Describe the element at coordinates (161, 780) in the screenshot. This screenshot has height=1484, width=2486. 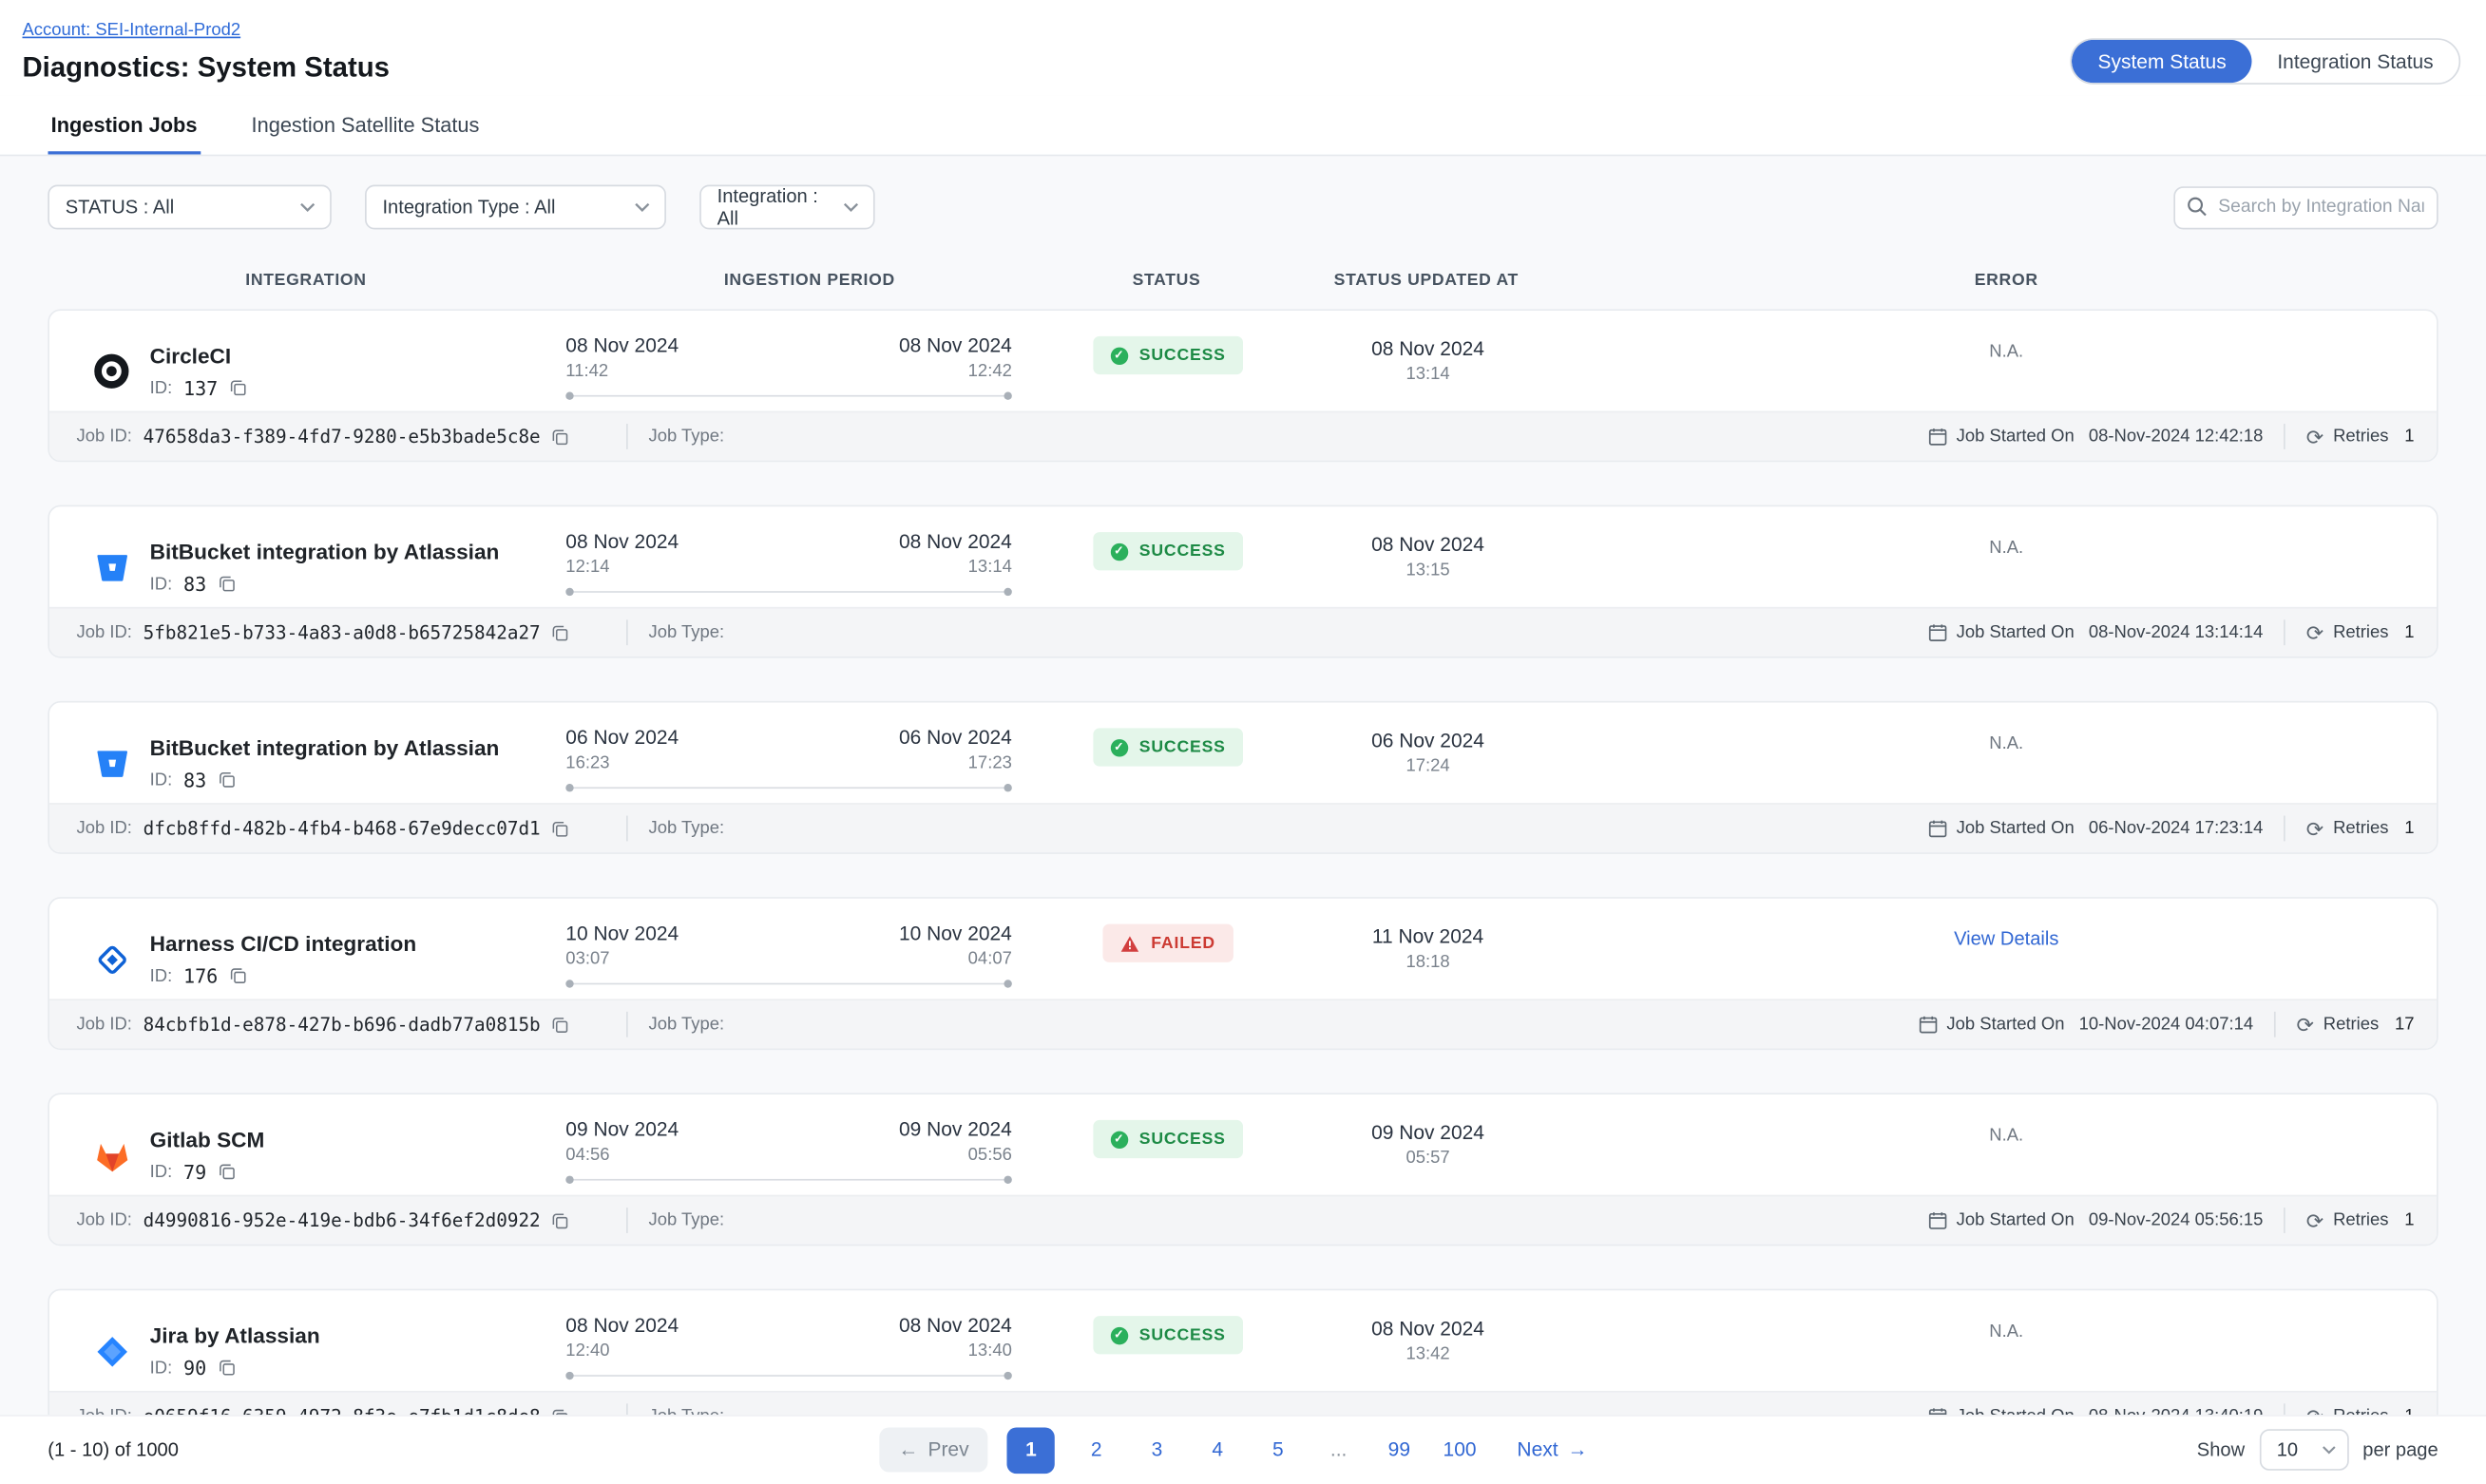
I see `id-label: ID:` at that location.